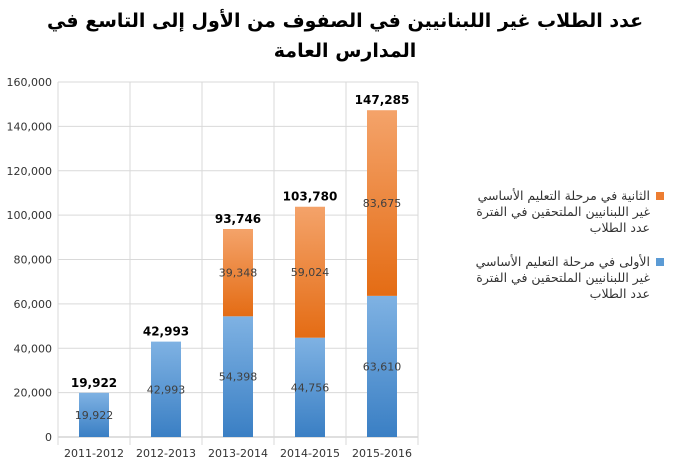 Image resolution: width=690 pixels, height=465 pixels. I want to click on x-tick-label: 2014-2015, so click(310, 453).